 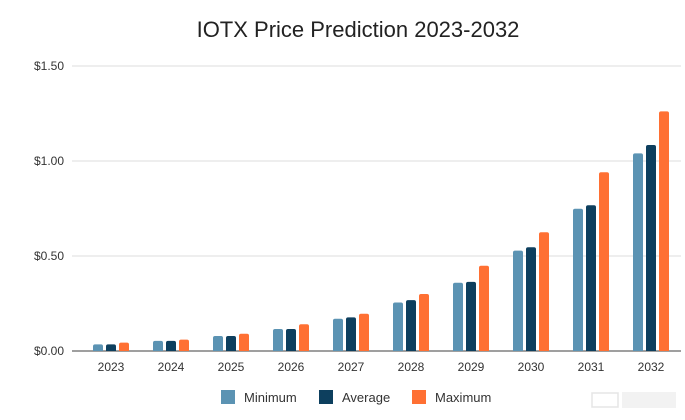 What do you see at coordinates (351, 367) in the screenshot?
I see `x-tick-label: 2027` at bounding box center [351, 367].